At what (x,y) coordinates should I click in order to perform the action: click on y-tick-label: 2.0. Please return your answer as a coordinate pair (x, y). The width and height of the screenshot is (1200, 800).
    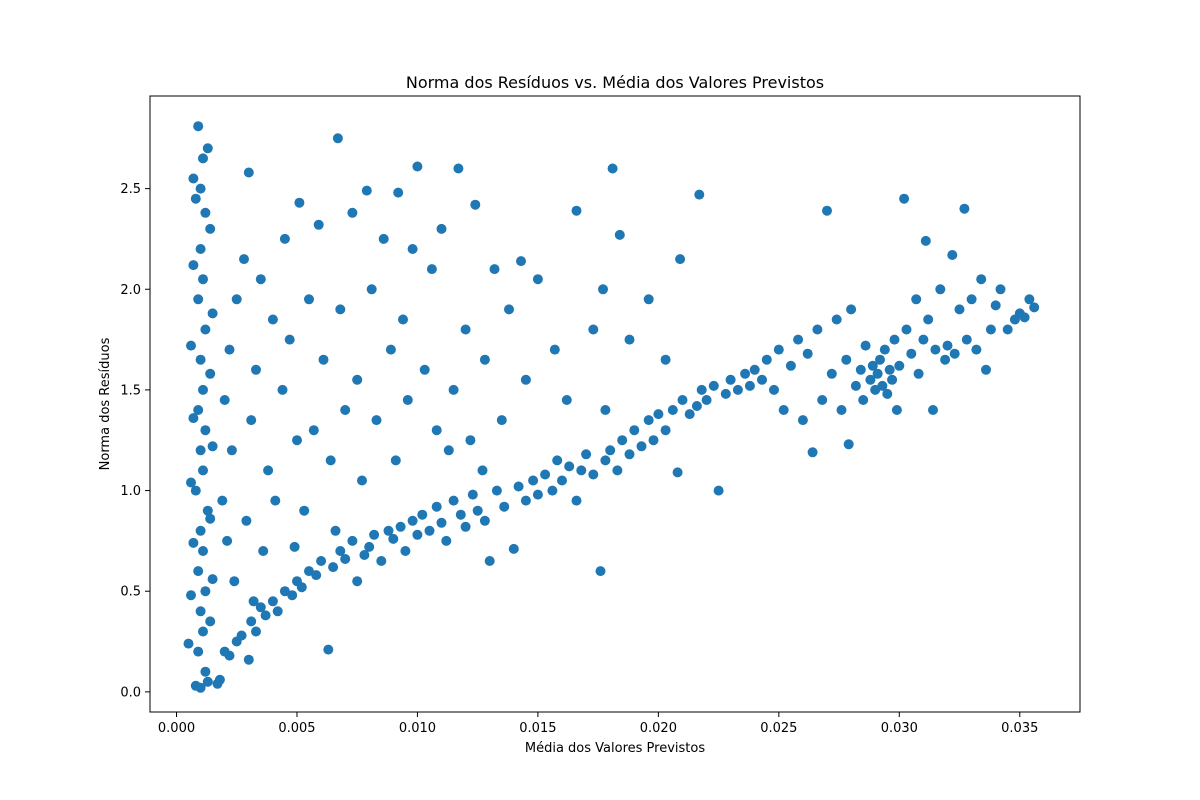
    Looking at the image, I should click on (130, 290).